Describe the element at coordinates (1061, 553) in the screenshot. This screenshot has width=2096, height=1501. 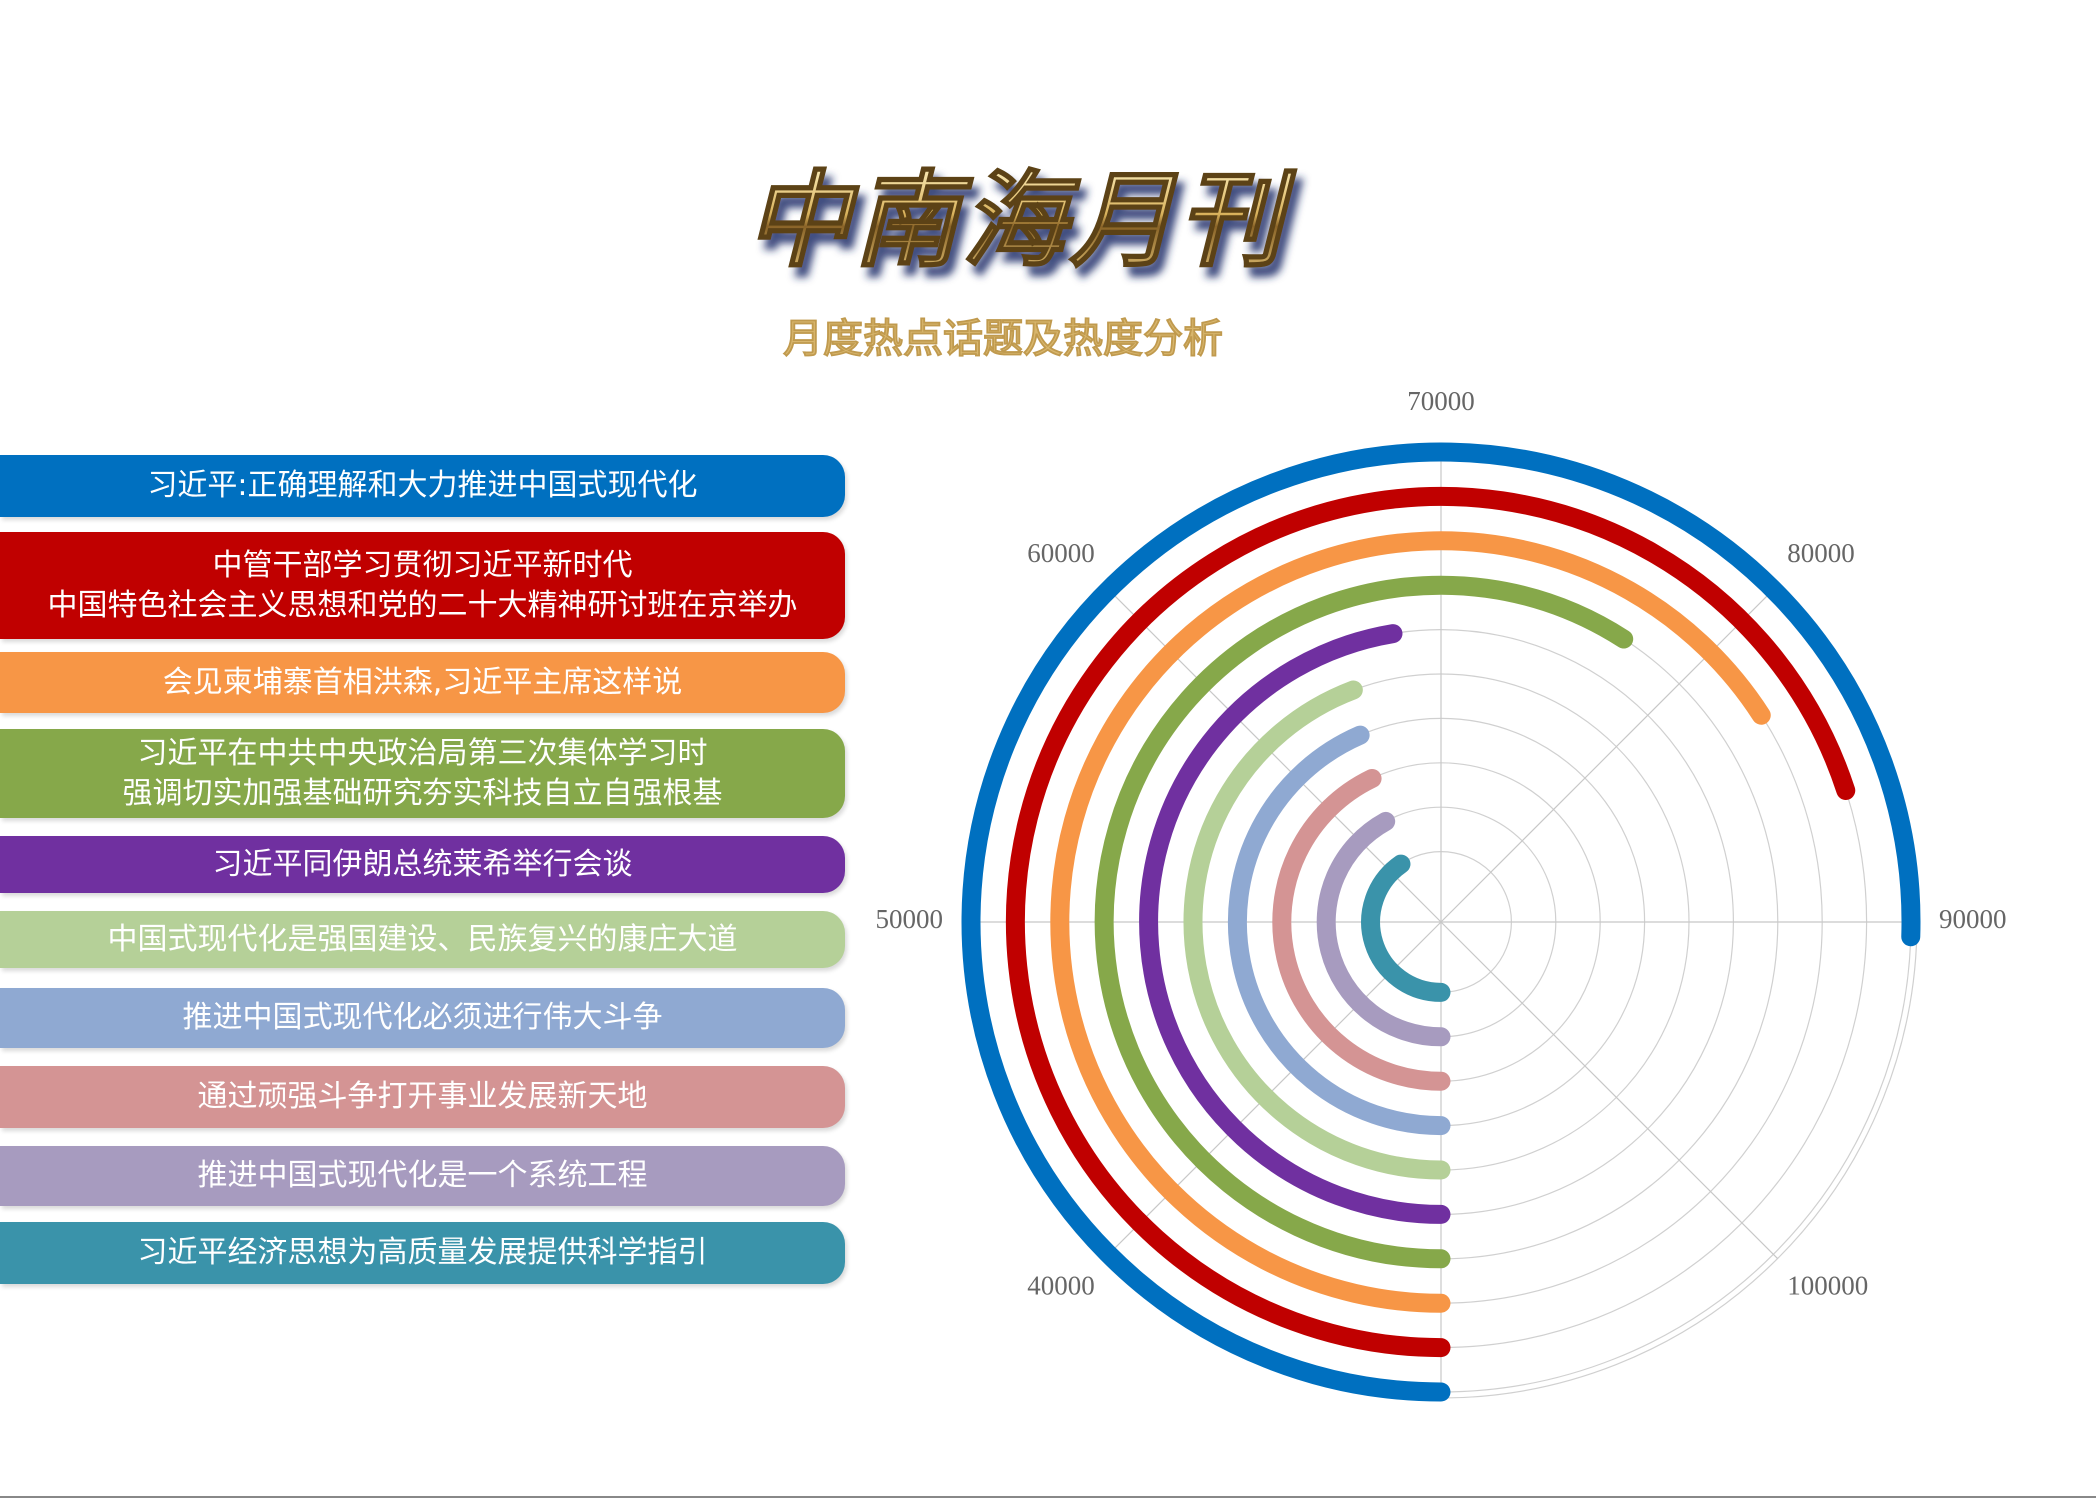
I see `angle-tick-label: 60000` at that location.